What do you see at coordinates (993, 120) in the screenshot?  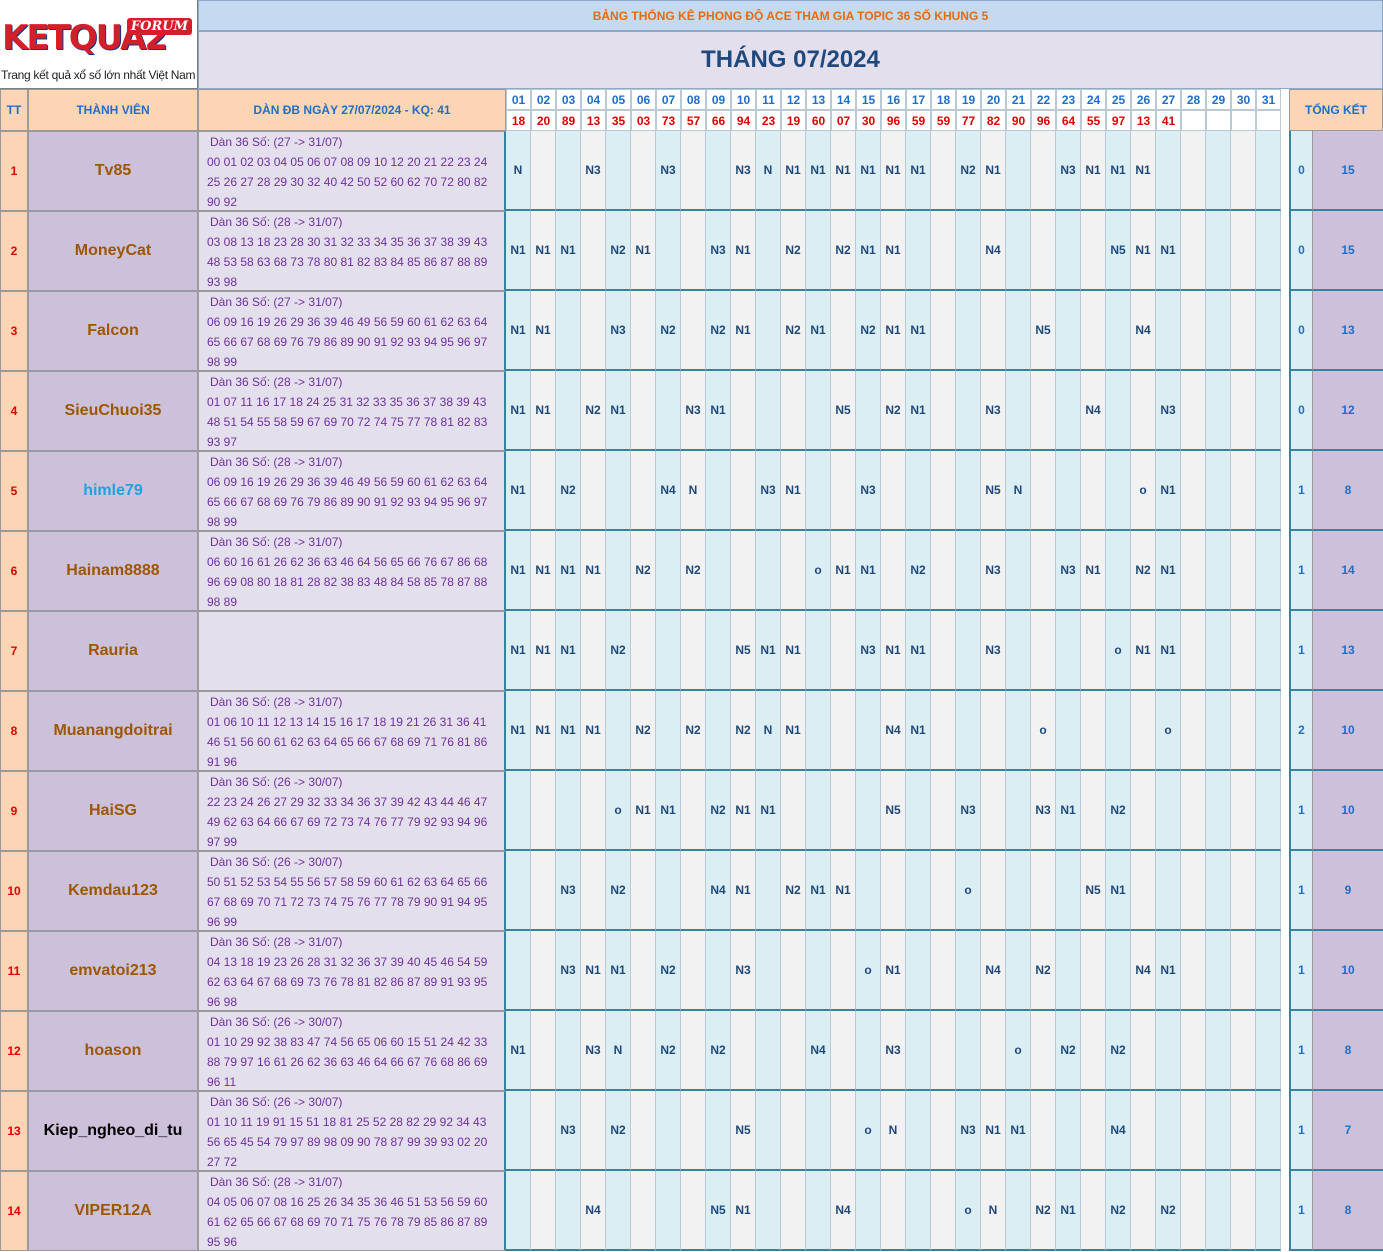 I see `day-result-cell: 82` at bounding box center [993, 120].